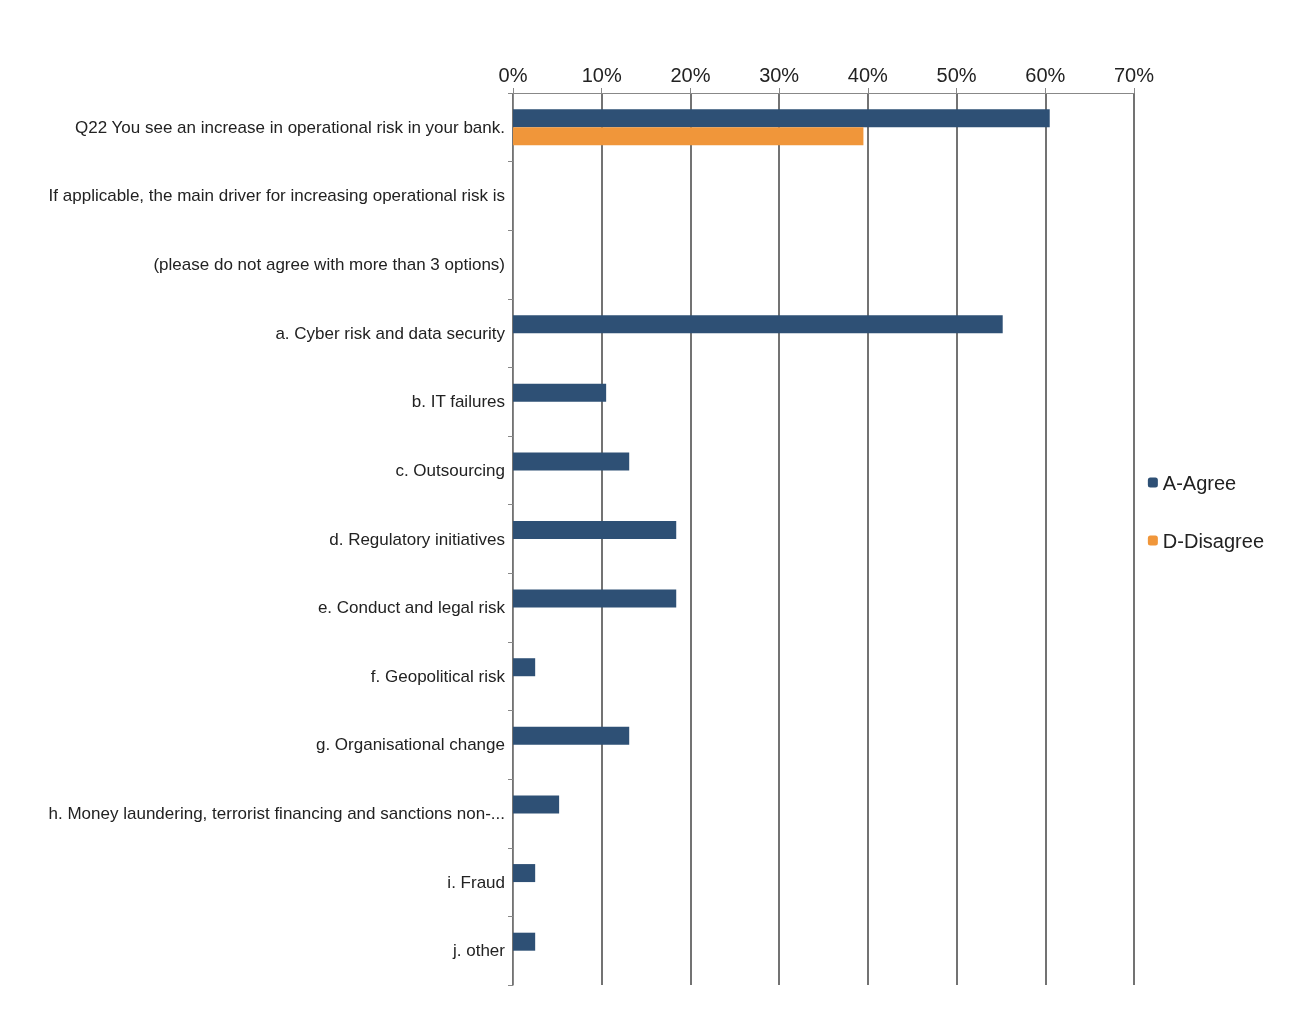  What do you see at coordinates (1045, 75) in the screenshot?
I see `x-tick-label: 60%` at bounding box center [1045, 75].